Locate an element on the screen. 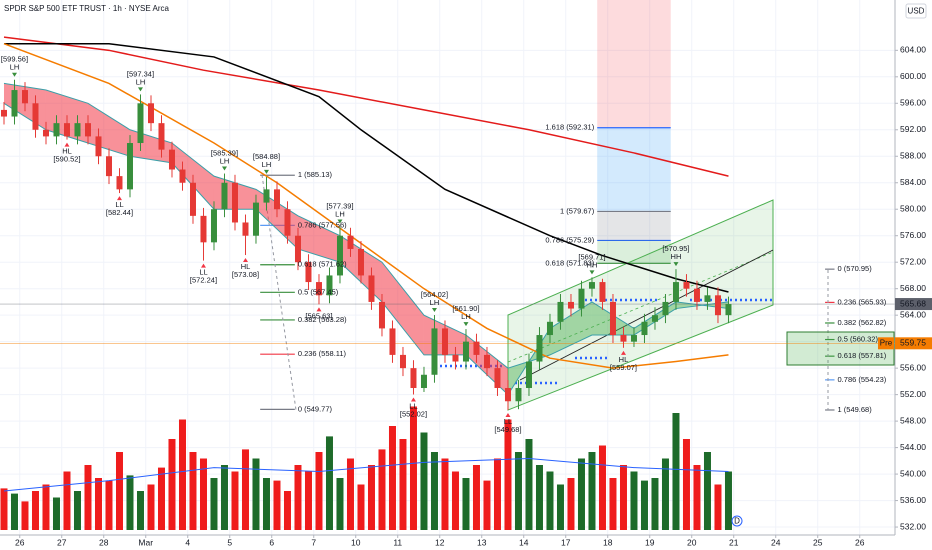  swing-price: [559.07] is located at coordinates (623, 367).